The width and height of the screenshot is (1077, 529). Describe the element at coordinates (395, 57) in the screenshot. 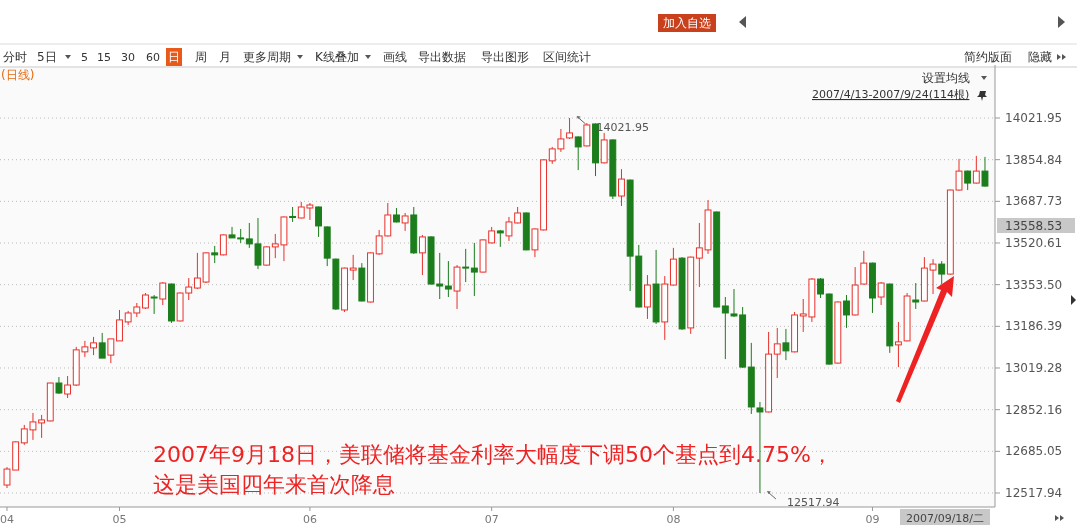

I see `text: 画线` at that location.